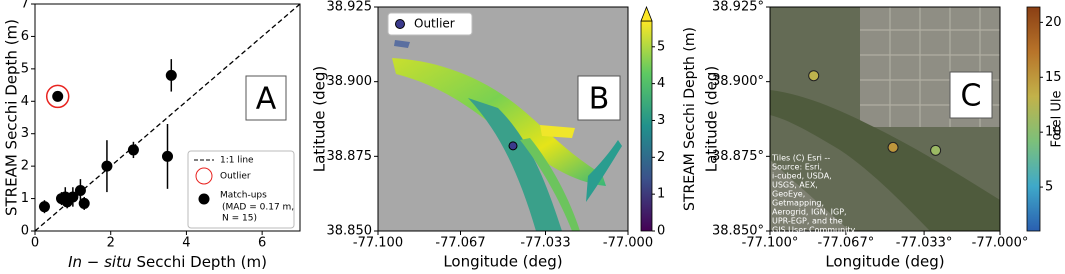  What do you see at coordinates (25, 68) in the screenshot?
I see `y-tick-label: 5` at bounding box center [25, 68].